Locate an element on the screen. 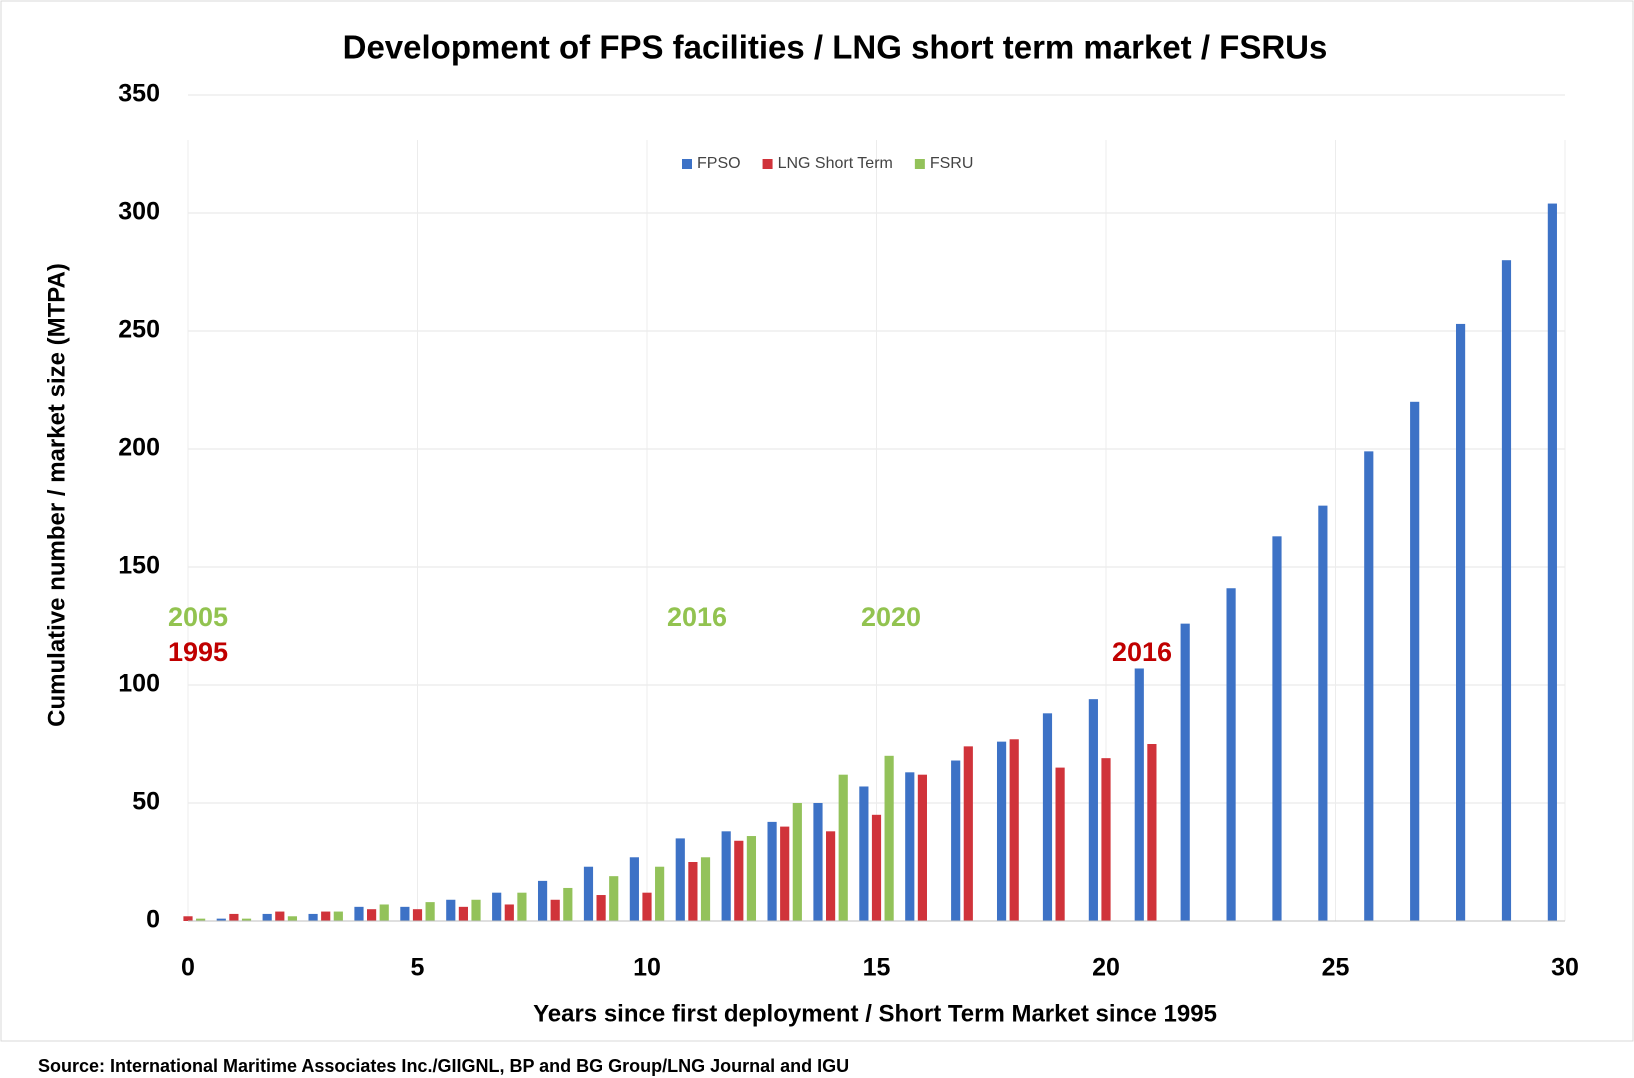 This screenshot has width=1634, height=1078. annotation: 1995 is located at coordinates (198, 652).